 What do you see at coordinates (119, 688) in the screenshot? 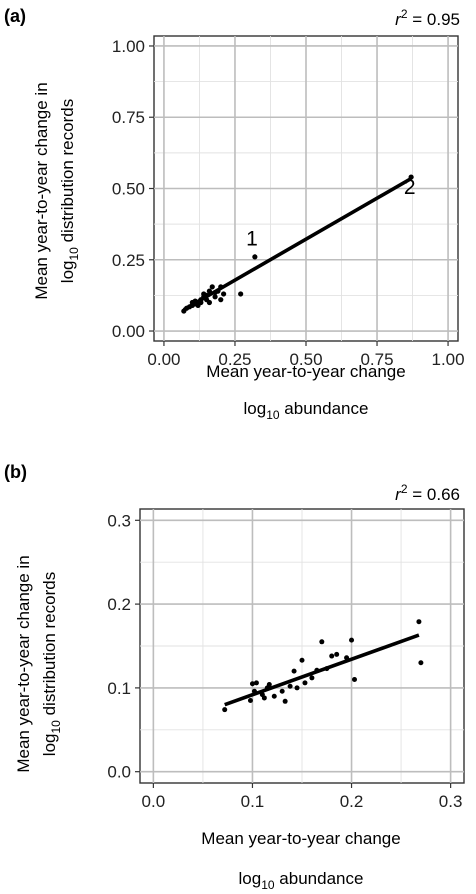
I see `panel-b-y-tick-label: 0.1` at bounding box center [119, 688].